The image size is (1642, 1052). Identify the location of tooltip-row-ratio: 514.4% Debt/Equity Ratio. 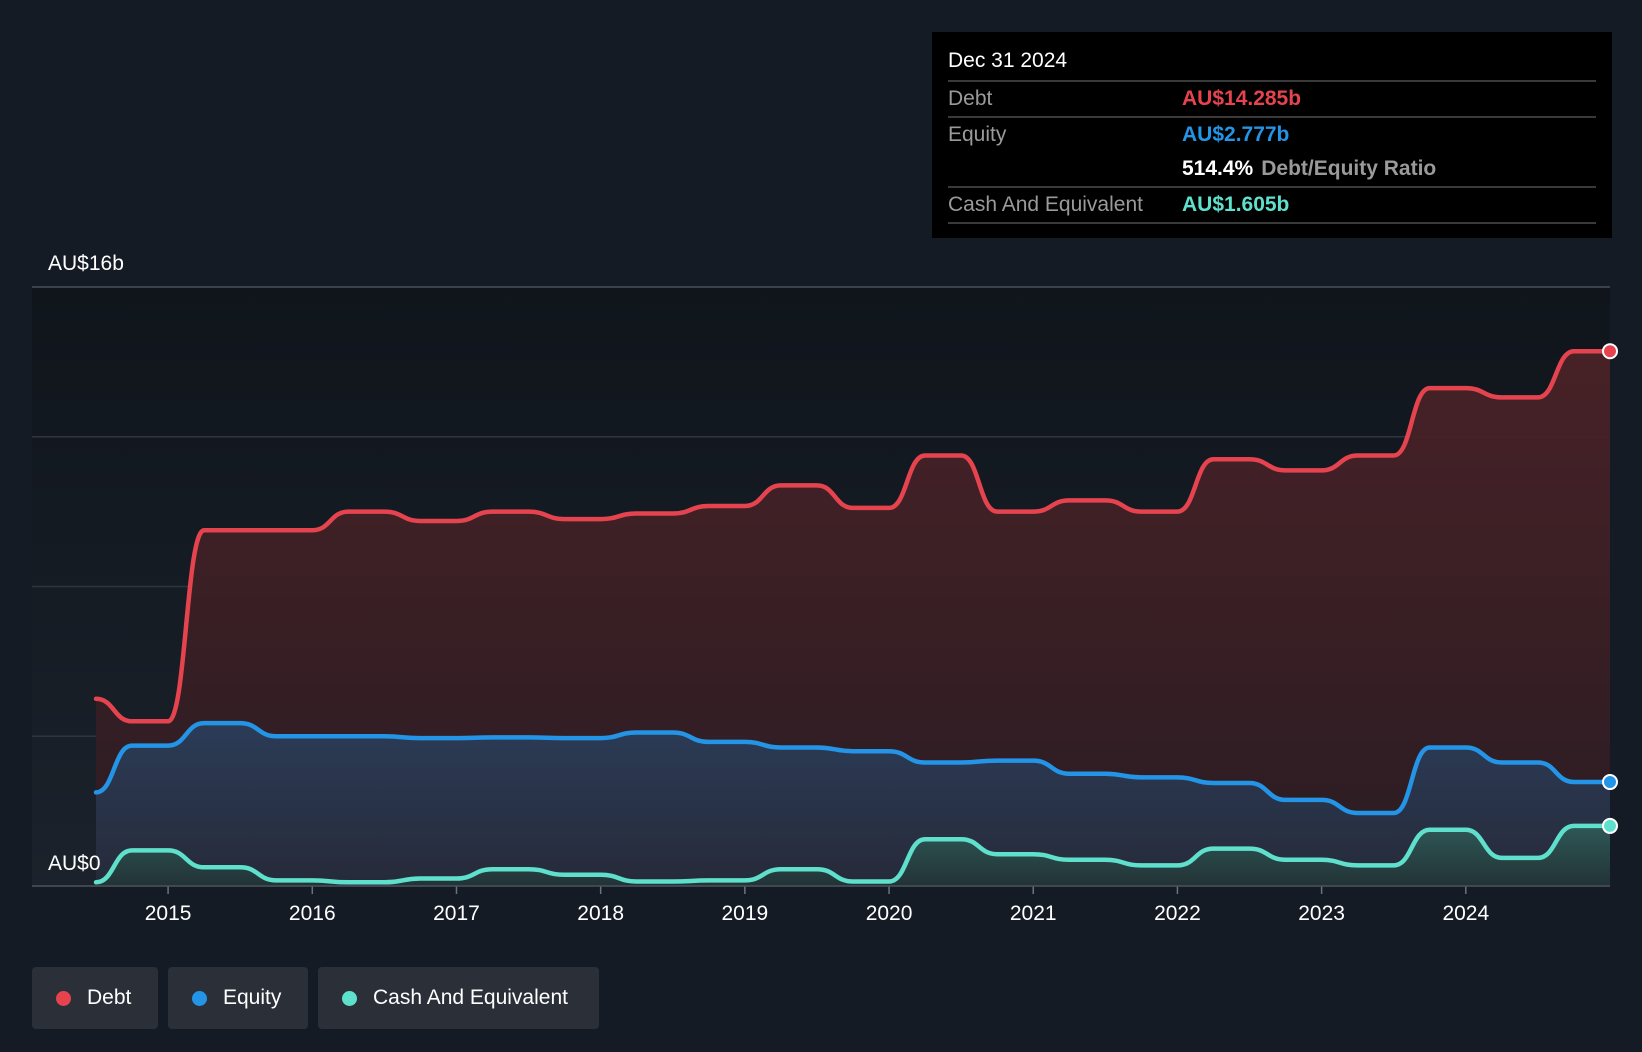
(1272, 169).